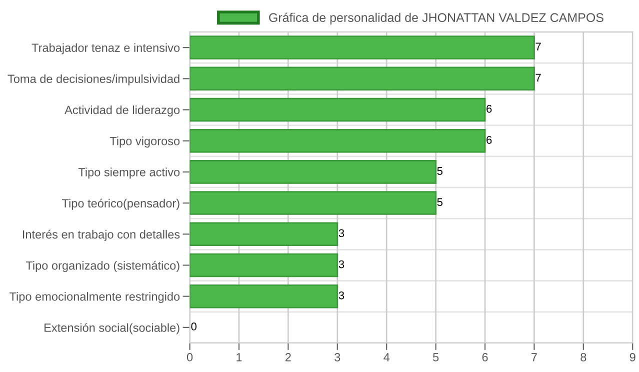 This screenshot has width=639, height=372. What do you see at coordinates (106, 48) in the screenshot?
I see `y-tick-label: Trabajador tenaz e intensivo` at bounding box center [106, 48].